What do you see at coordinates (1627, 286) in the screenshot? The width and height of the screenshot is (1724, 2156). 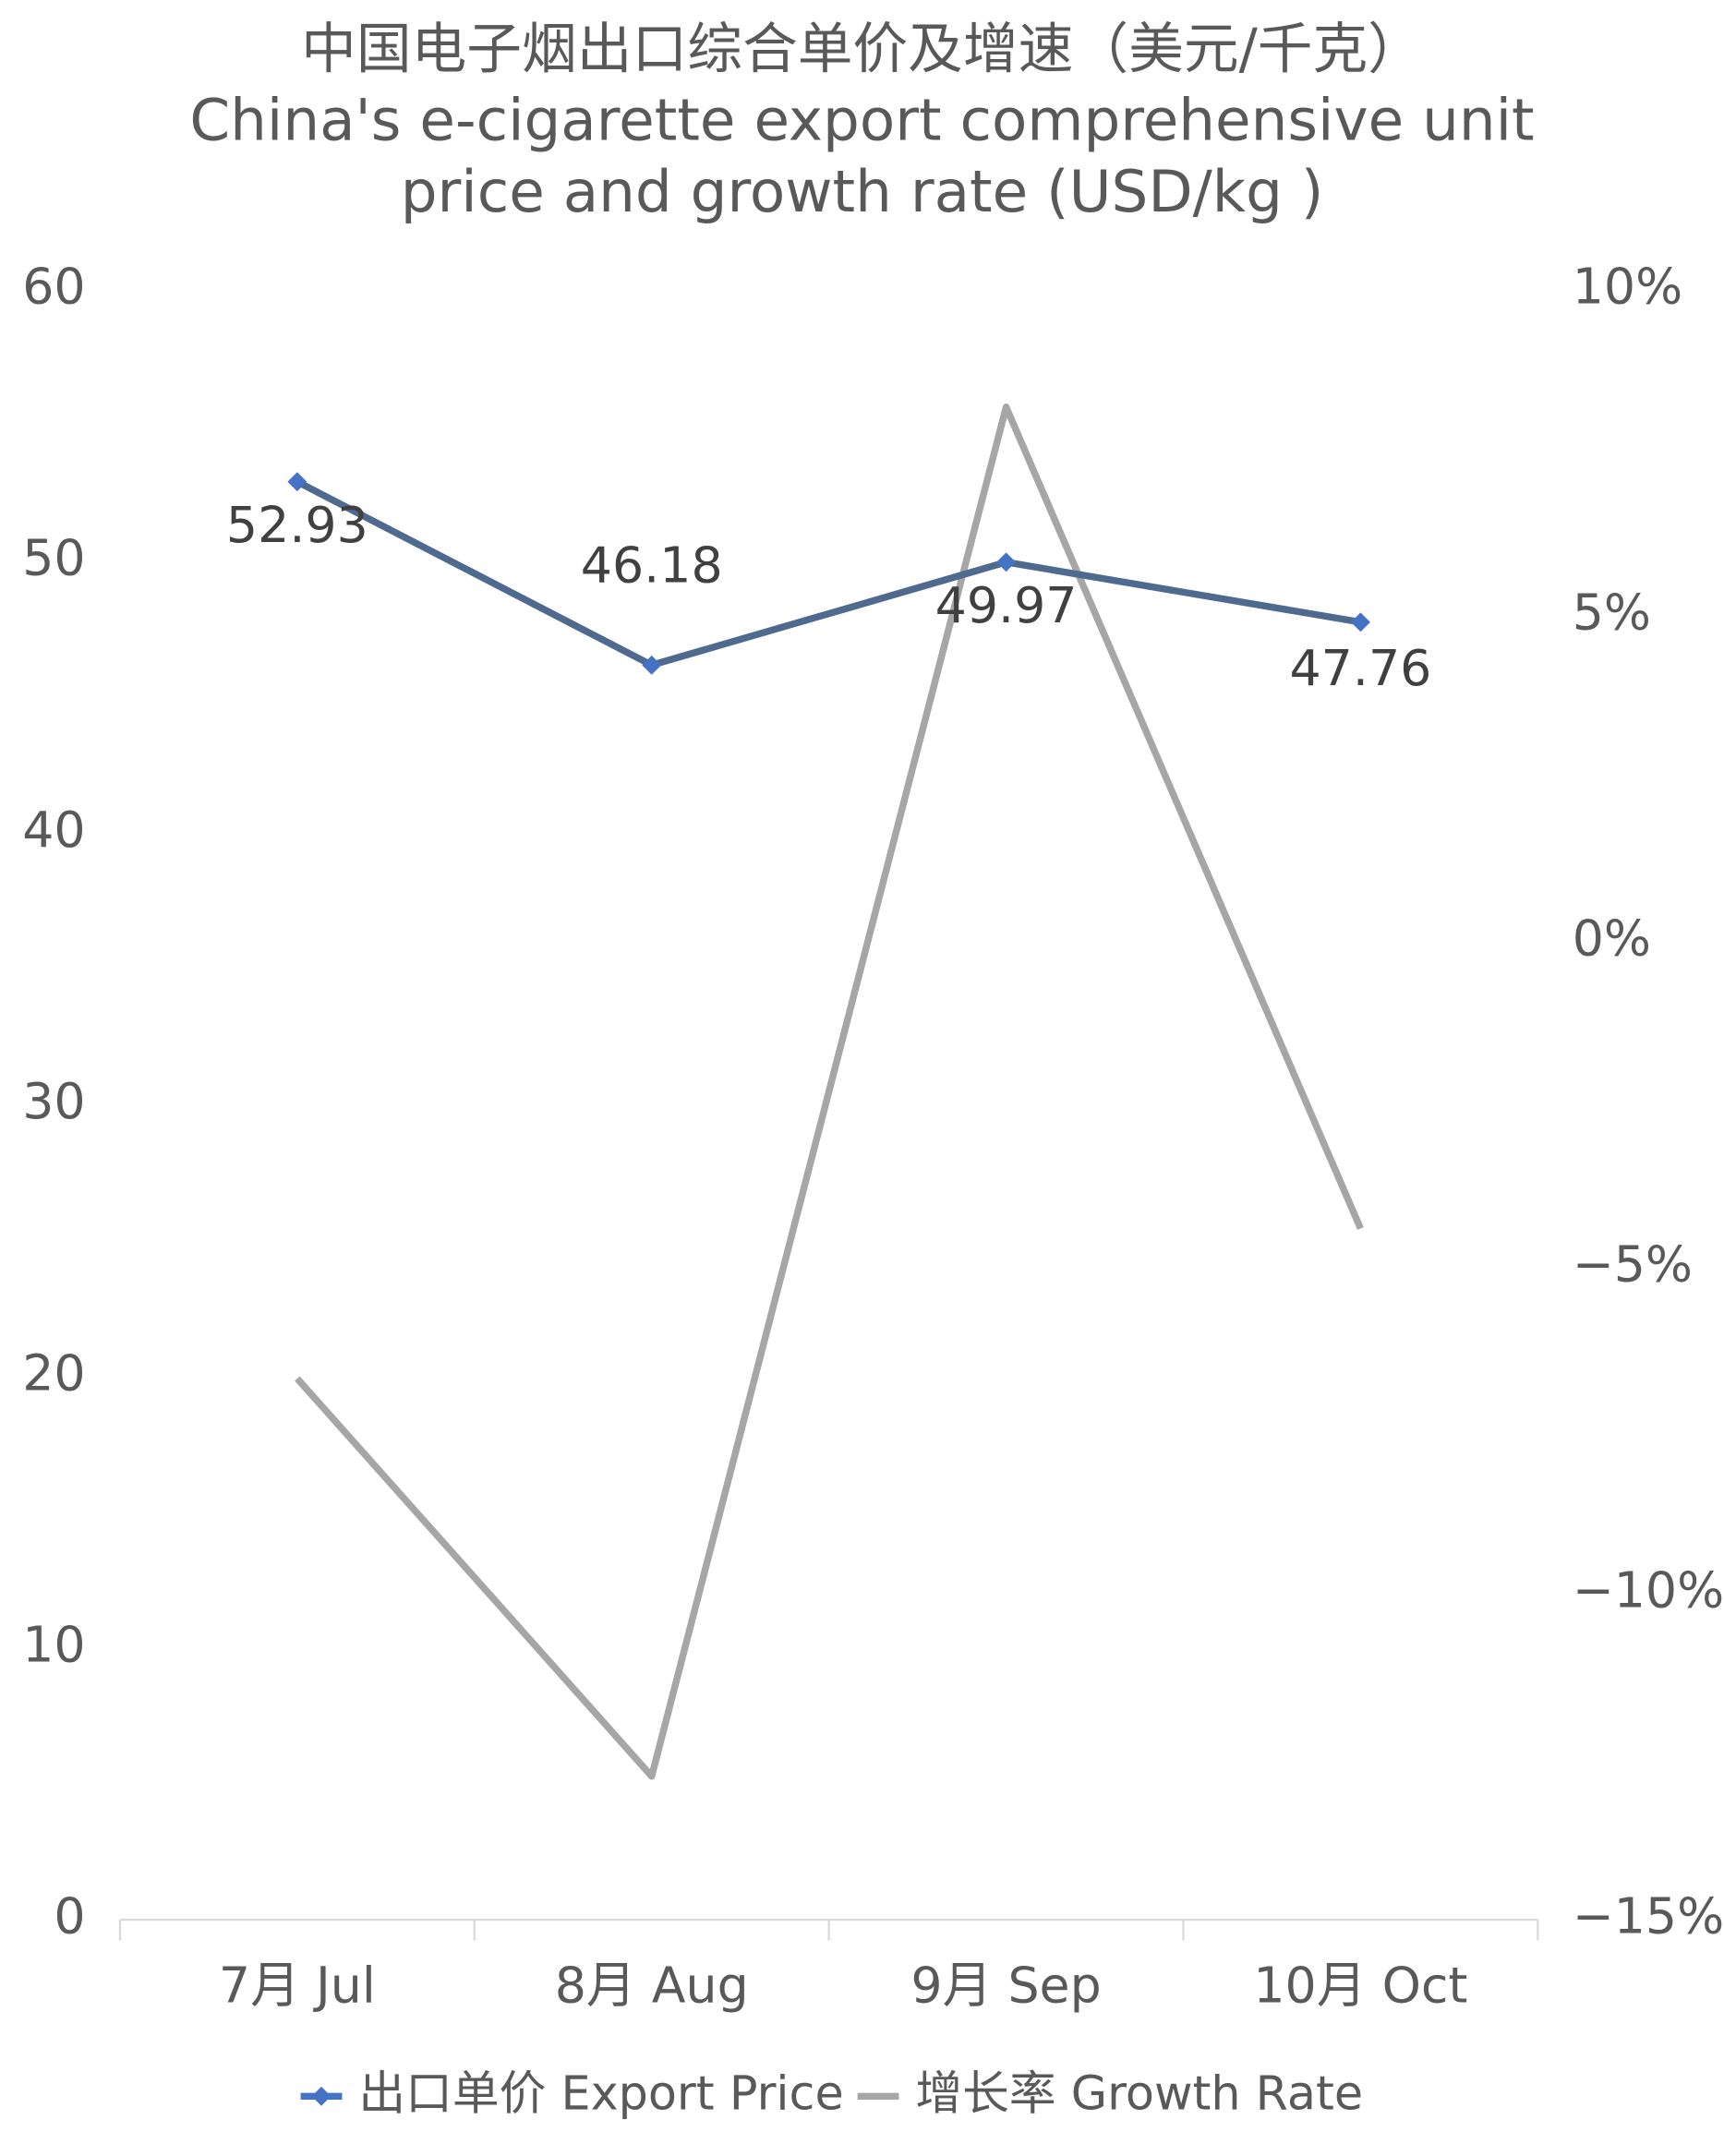 I see `y2-tick-label: 10%` at bounding box center [1627, 286].